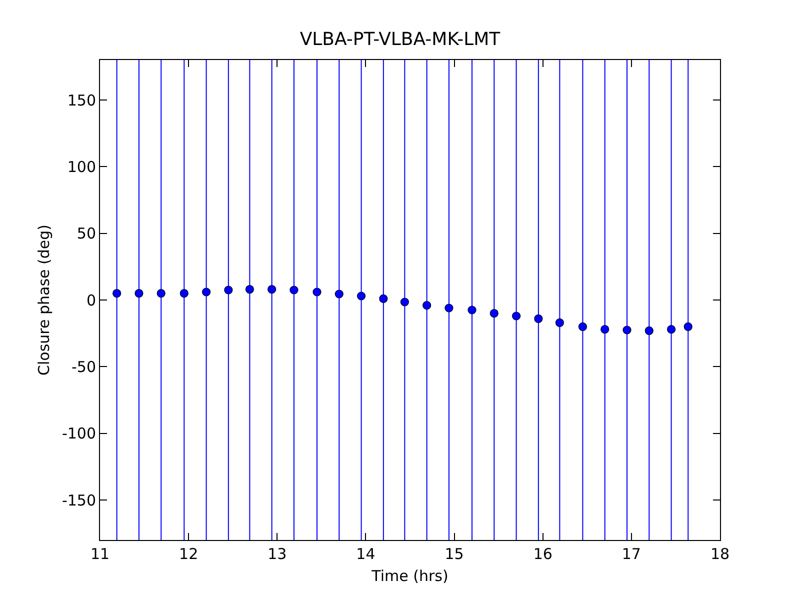 This screenshot has width=800, height=600. Describe the element at coordinates (720, 554) in the screenshot. I see `x-tick-label: 18` at that location.